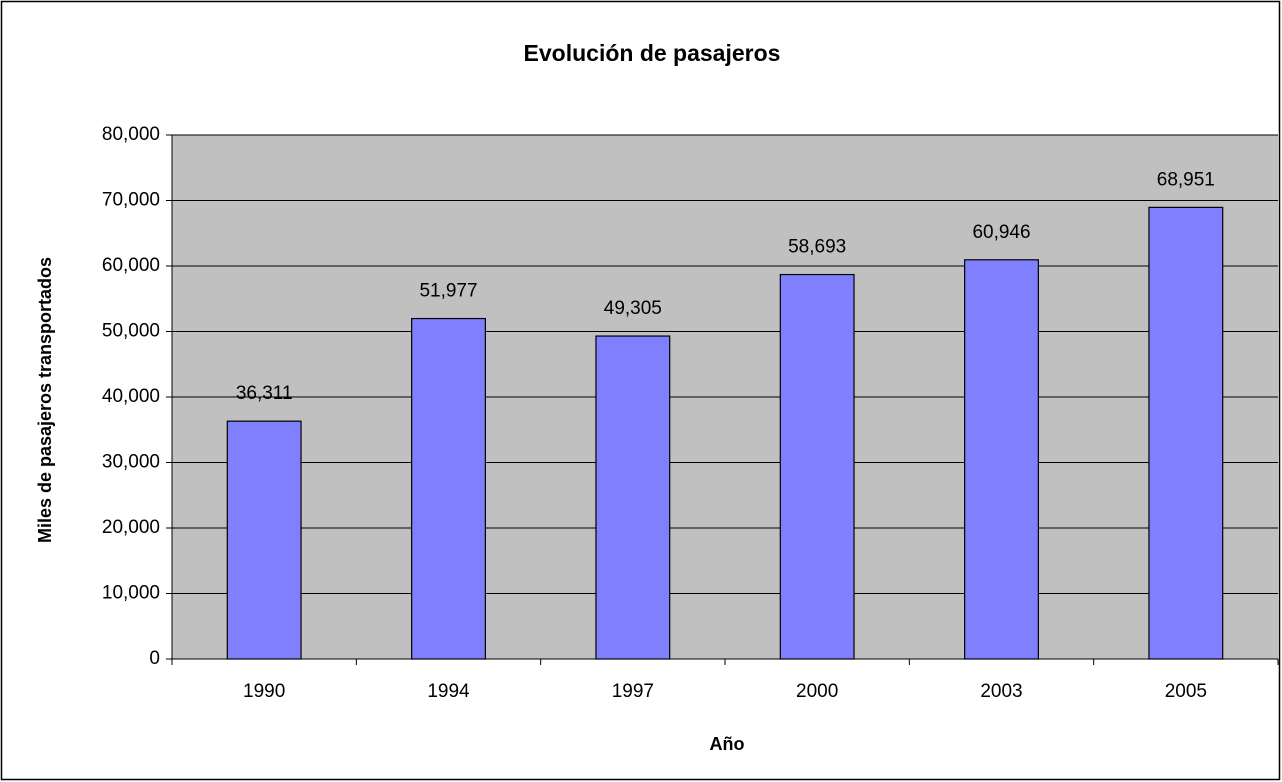 The height and width of the screenshot is (782, 1282). I want to click on y-axis-label: Miles de pasajeros transportados, so click(45, 400).